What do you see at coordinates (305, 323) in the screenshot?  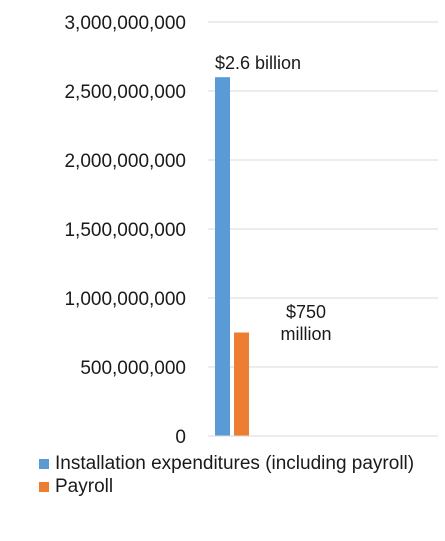 I see `data-label-payroll: $750 million` at bounding box center [305, 323].